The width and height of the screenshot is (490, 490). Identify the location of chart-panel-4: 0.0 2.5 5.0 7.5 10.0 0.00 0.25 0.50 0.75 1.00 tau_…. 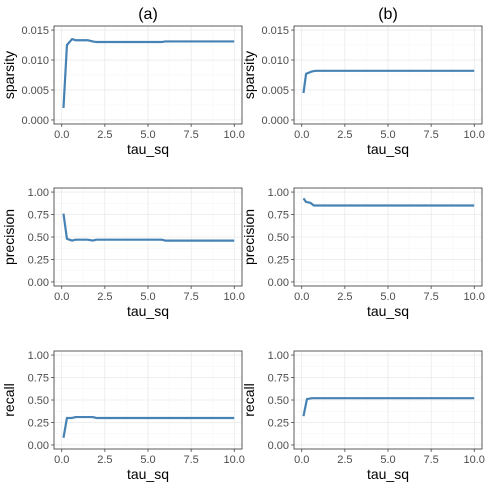
(363, 253).